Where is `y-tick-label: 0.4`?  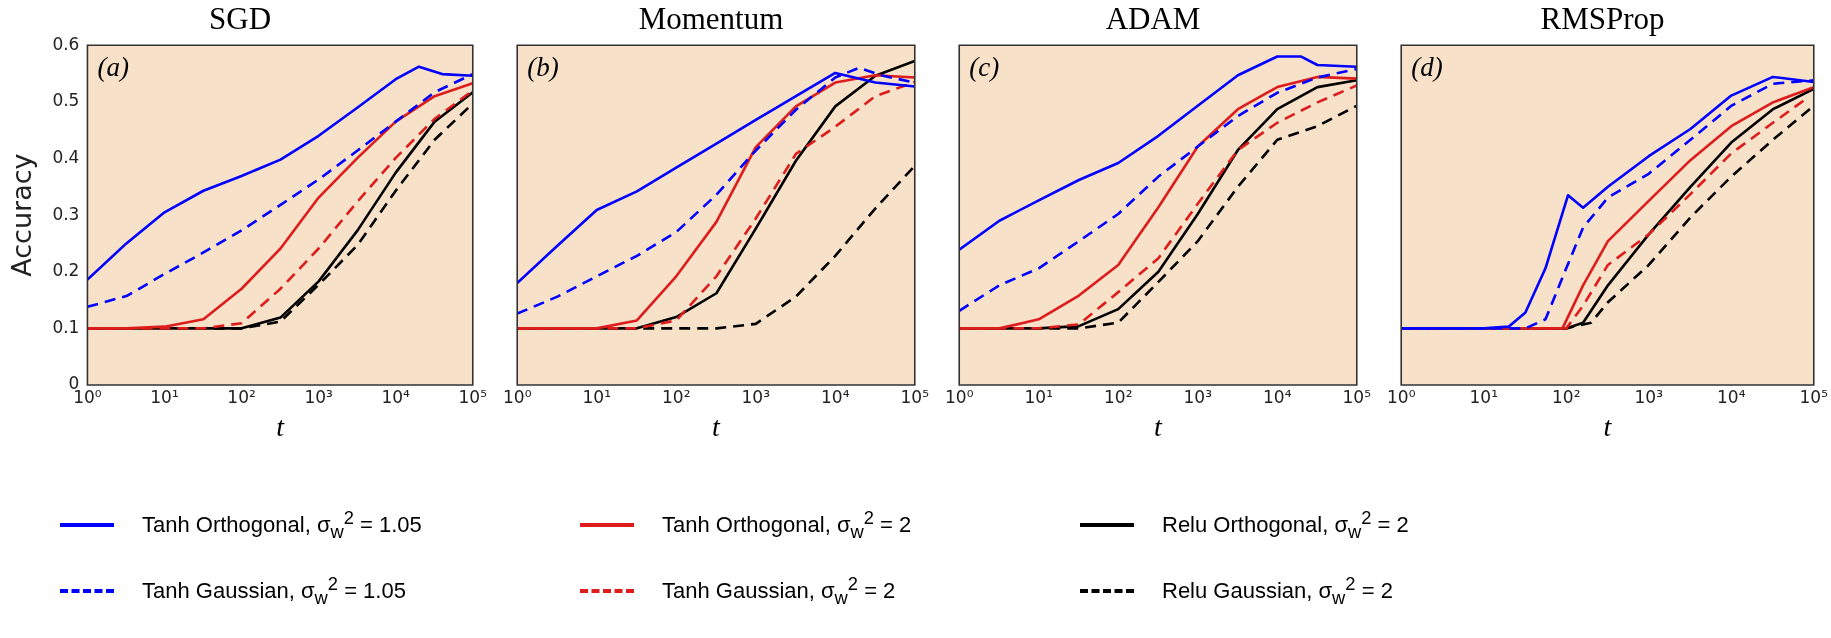 y-tick-label: 0.4 is located at coordinates (66, 156).